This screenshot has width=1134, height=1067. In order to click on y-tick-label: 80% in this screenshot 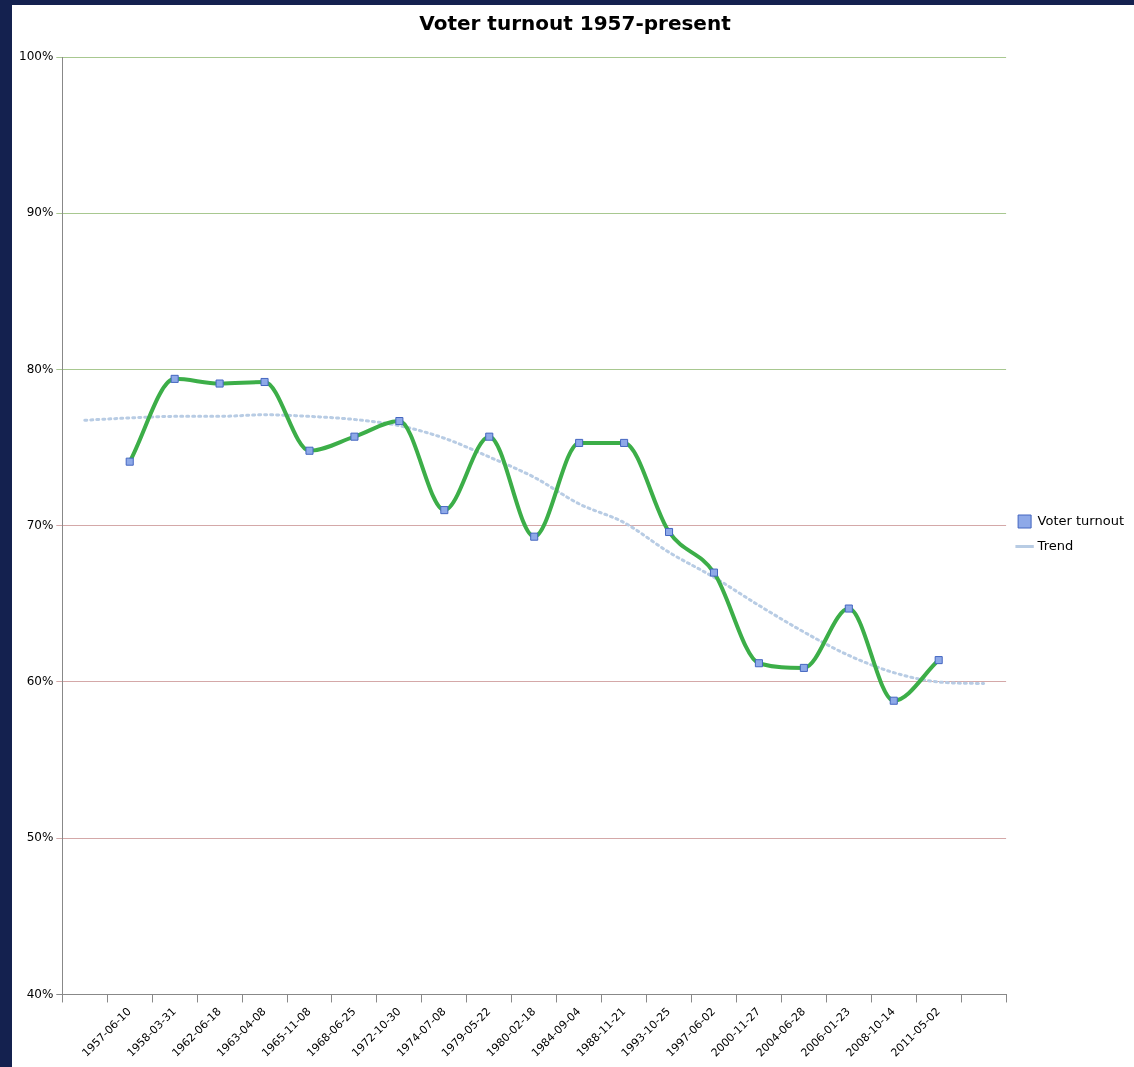, I will do `click(40, 368)`.